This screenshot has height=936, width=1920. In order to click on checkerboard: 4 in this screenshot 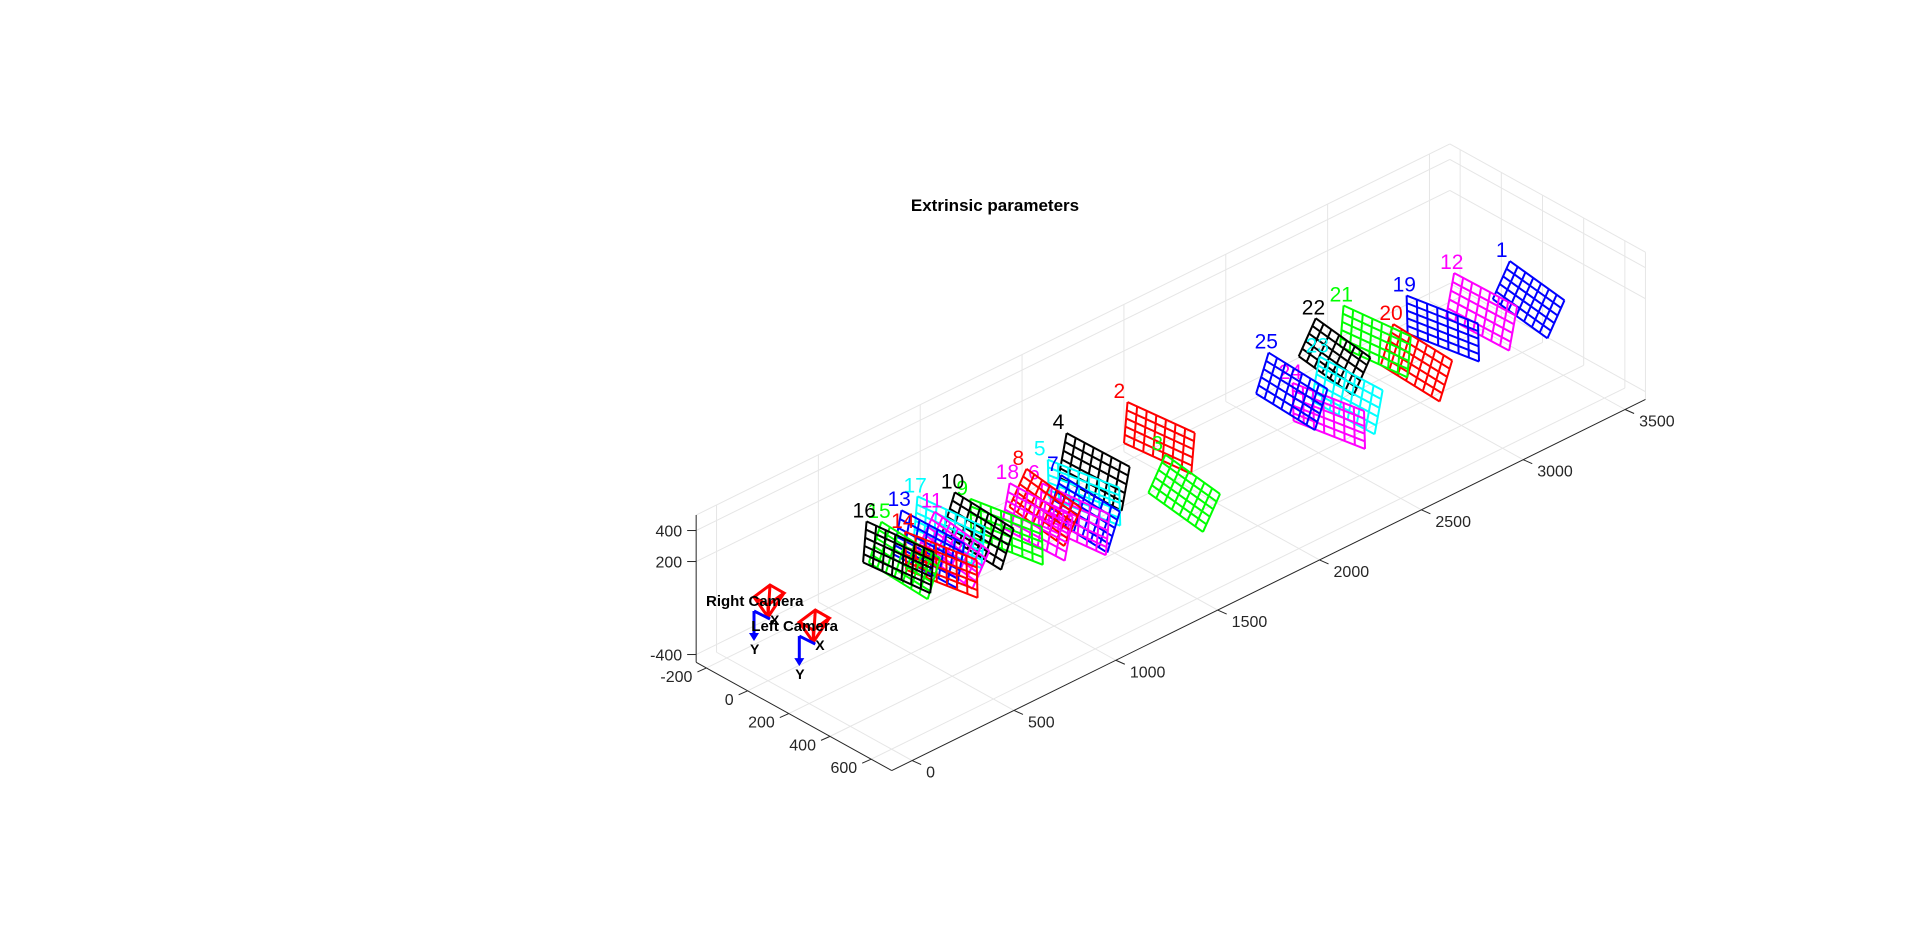, I will do `click(1092, 461)`.